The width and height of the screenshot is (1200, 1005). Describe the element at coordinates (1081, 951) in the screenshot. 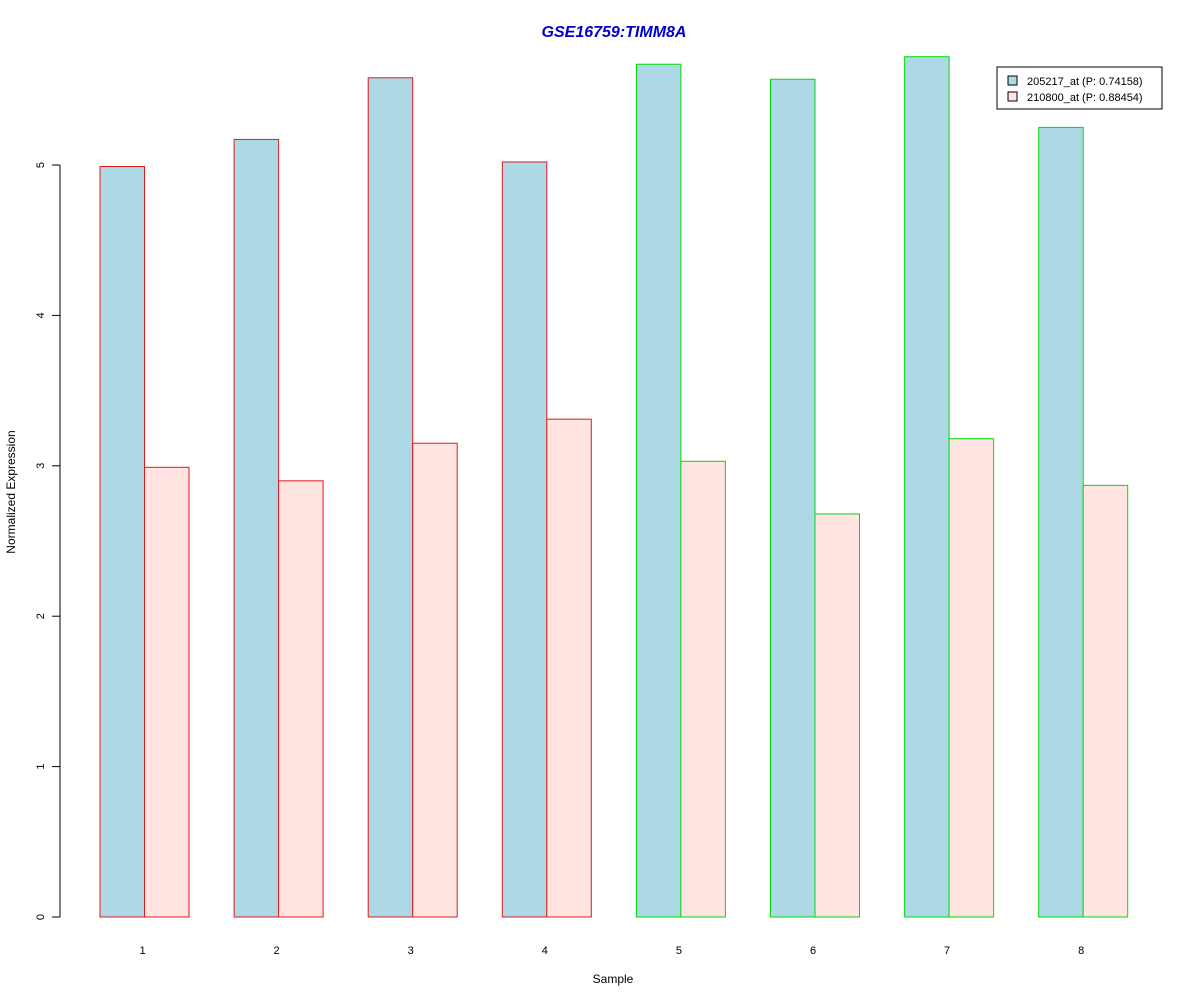

I see `x-tick-label: 8` at that location.